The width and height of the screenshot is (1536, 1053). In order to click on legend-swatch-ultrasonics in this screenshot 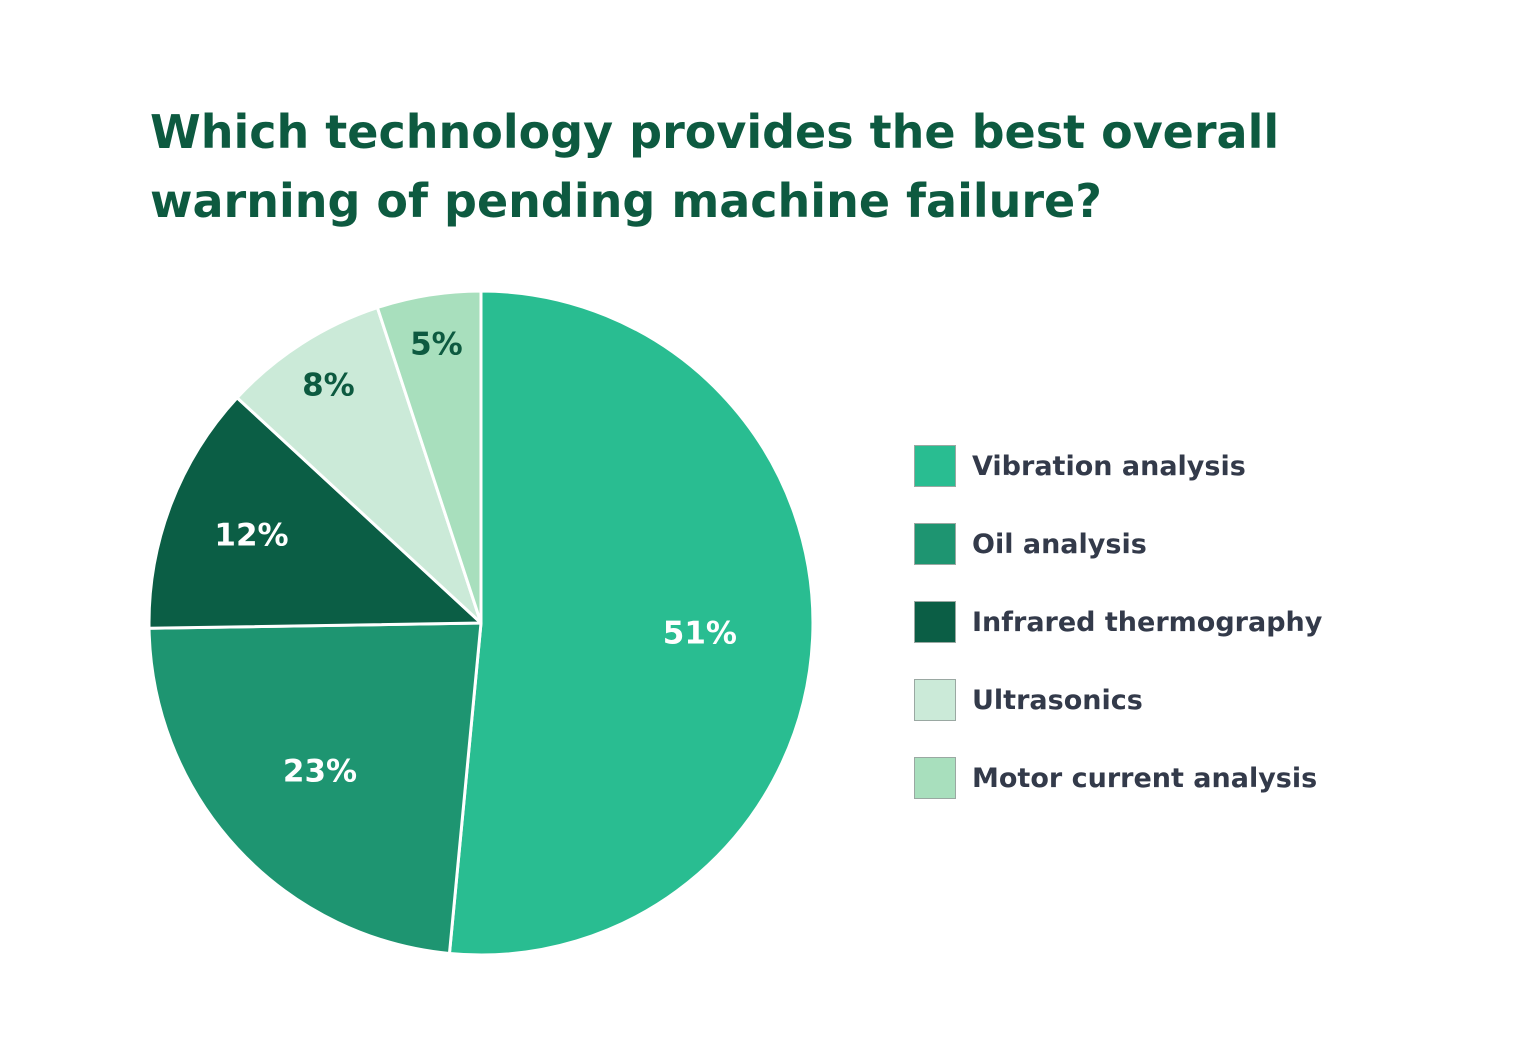, I will do `click(935, 700)`.